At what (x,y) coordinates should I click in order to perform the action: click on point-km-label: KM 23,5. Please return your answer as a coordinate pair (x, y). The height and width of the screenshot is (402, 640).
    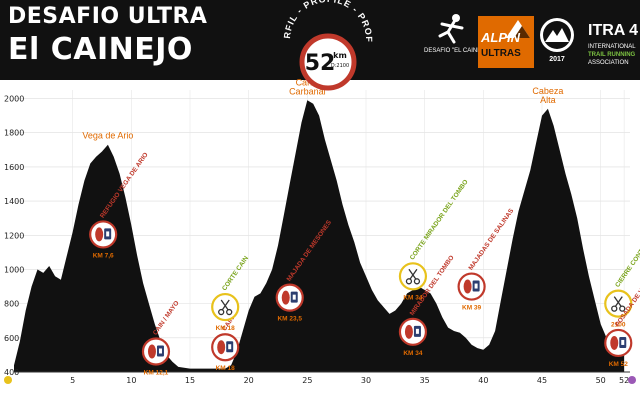
    Looking at the image, I should click on (289, 319).